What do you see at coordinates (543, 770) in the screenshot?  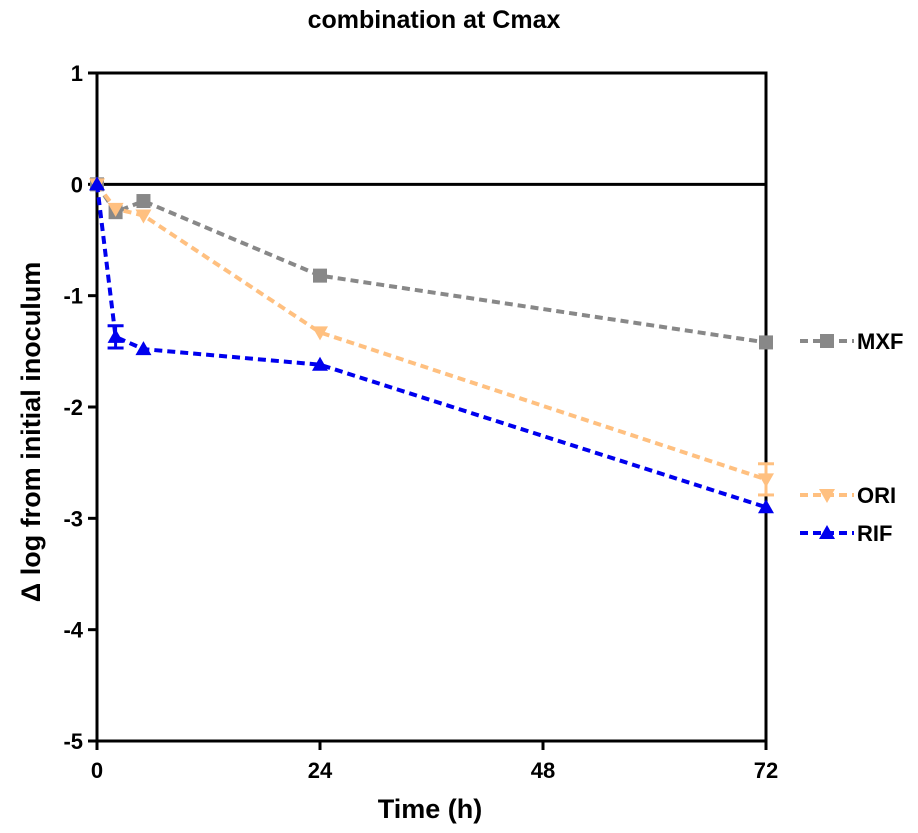 I see `x-tick-label: 48` at bounding box center [543, 770].